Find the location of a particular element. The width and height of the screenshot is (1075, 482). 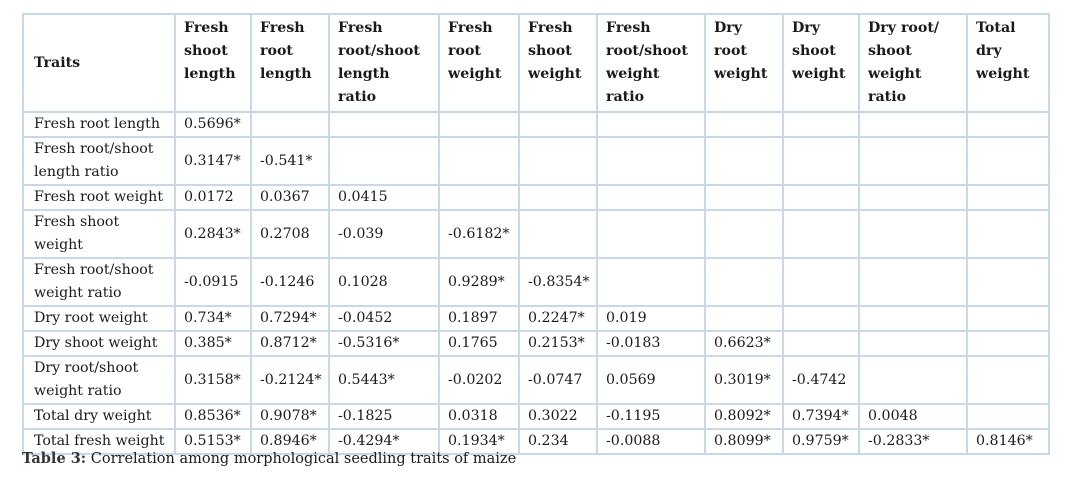

table-cell: 0.2843* is located at coordinates (213, 234).